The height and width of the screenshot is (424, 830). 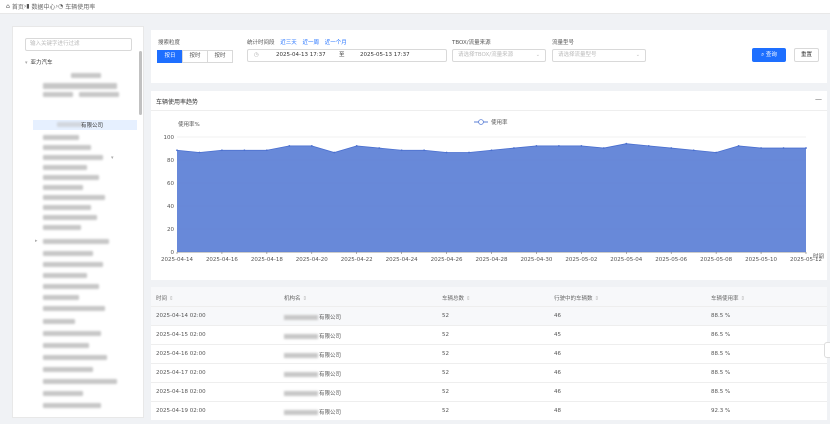 What do you see at coordinates (716, 260) in the screenshot?
I see `x-tick-label: 2025-05-08` at bounding box center [716, 260].